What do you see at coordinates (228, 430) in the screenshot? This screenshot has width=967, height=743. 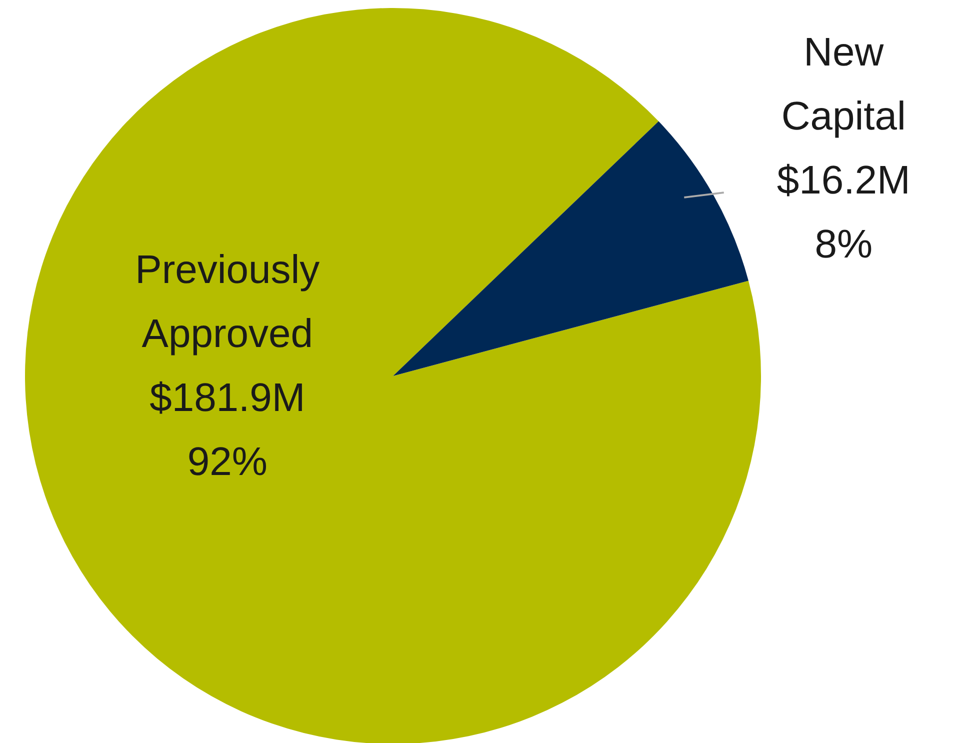 I see `data-label: $181.9M 92%` at bounding box center [228, 430].